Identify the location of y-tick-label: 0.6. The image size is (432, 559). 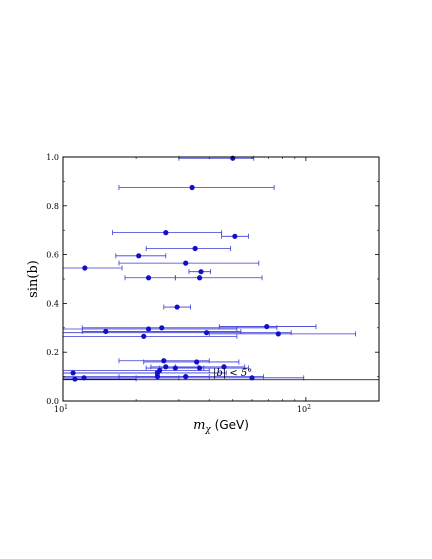
(52, 255).